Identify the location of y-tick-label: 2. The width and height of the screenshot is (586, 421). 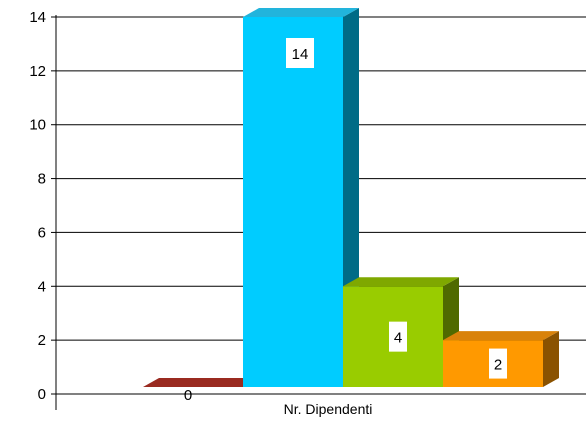
(42, 340).